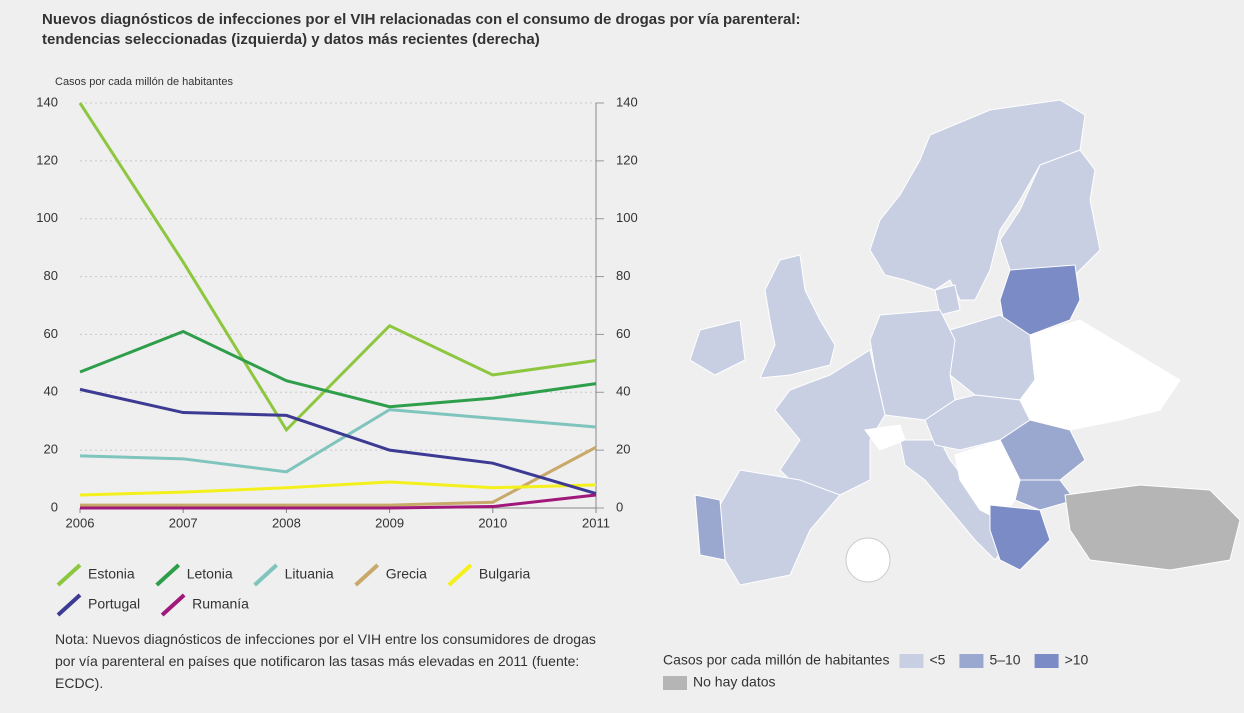  What do you see at coordinates (623, 275) in the screenshot?
I see `y2-tick-label: 80` at bounding box center [623, 275].